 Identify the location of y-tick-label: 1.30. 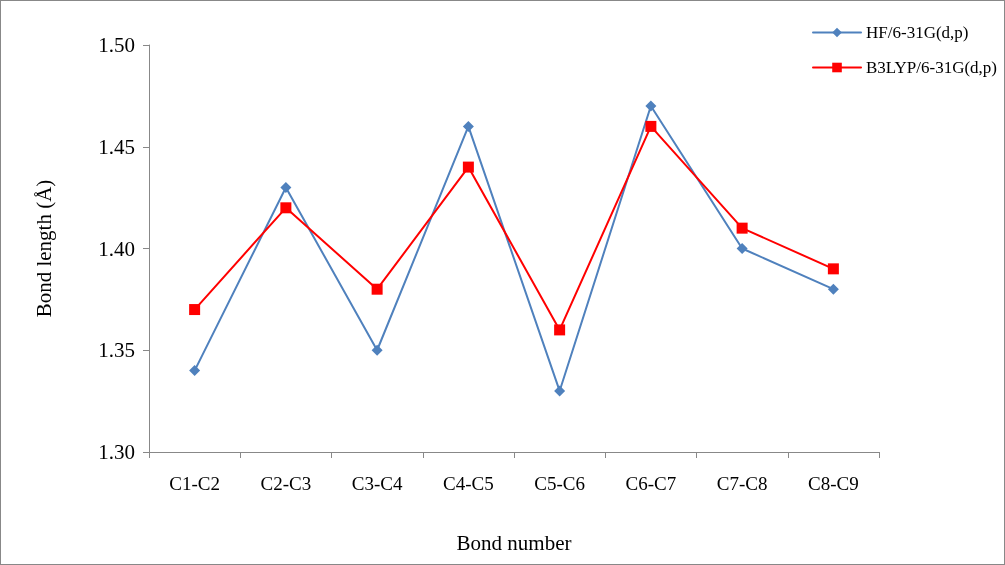
(116, 452).